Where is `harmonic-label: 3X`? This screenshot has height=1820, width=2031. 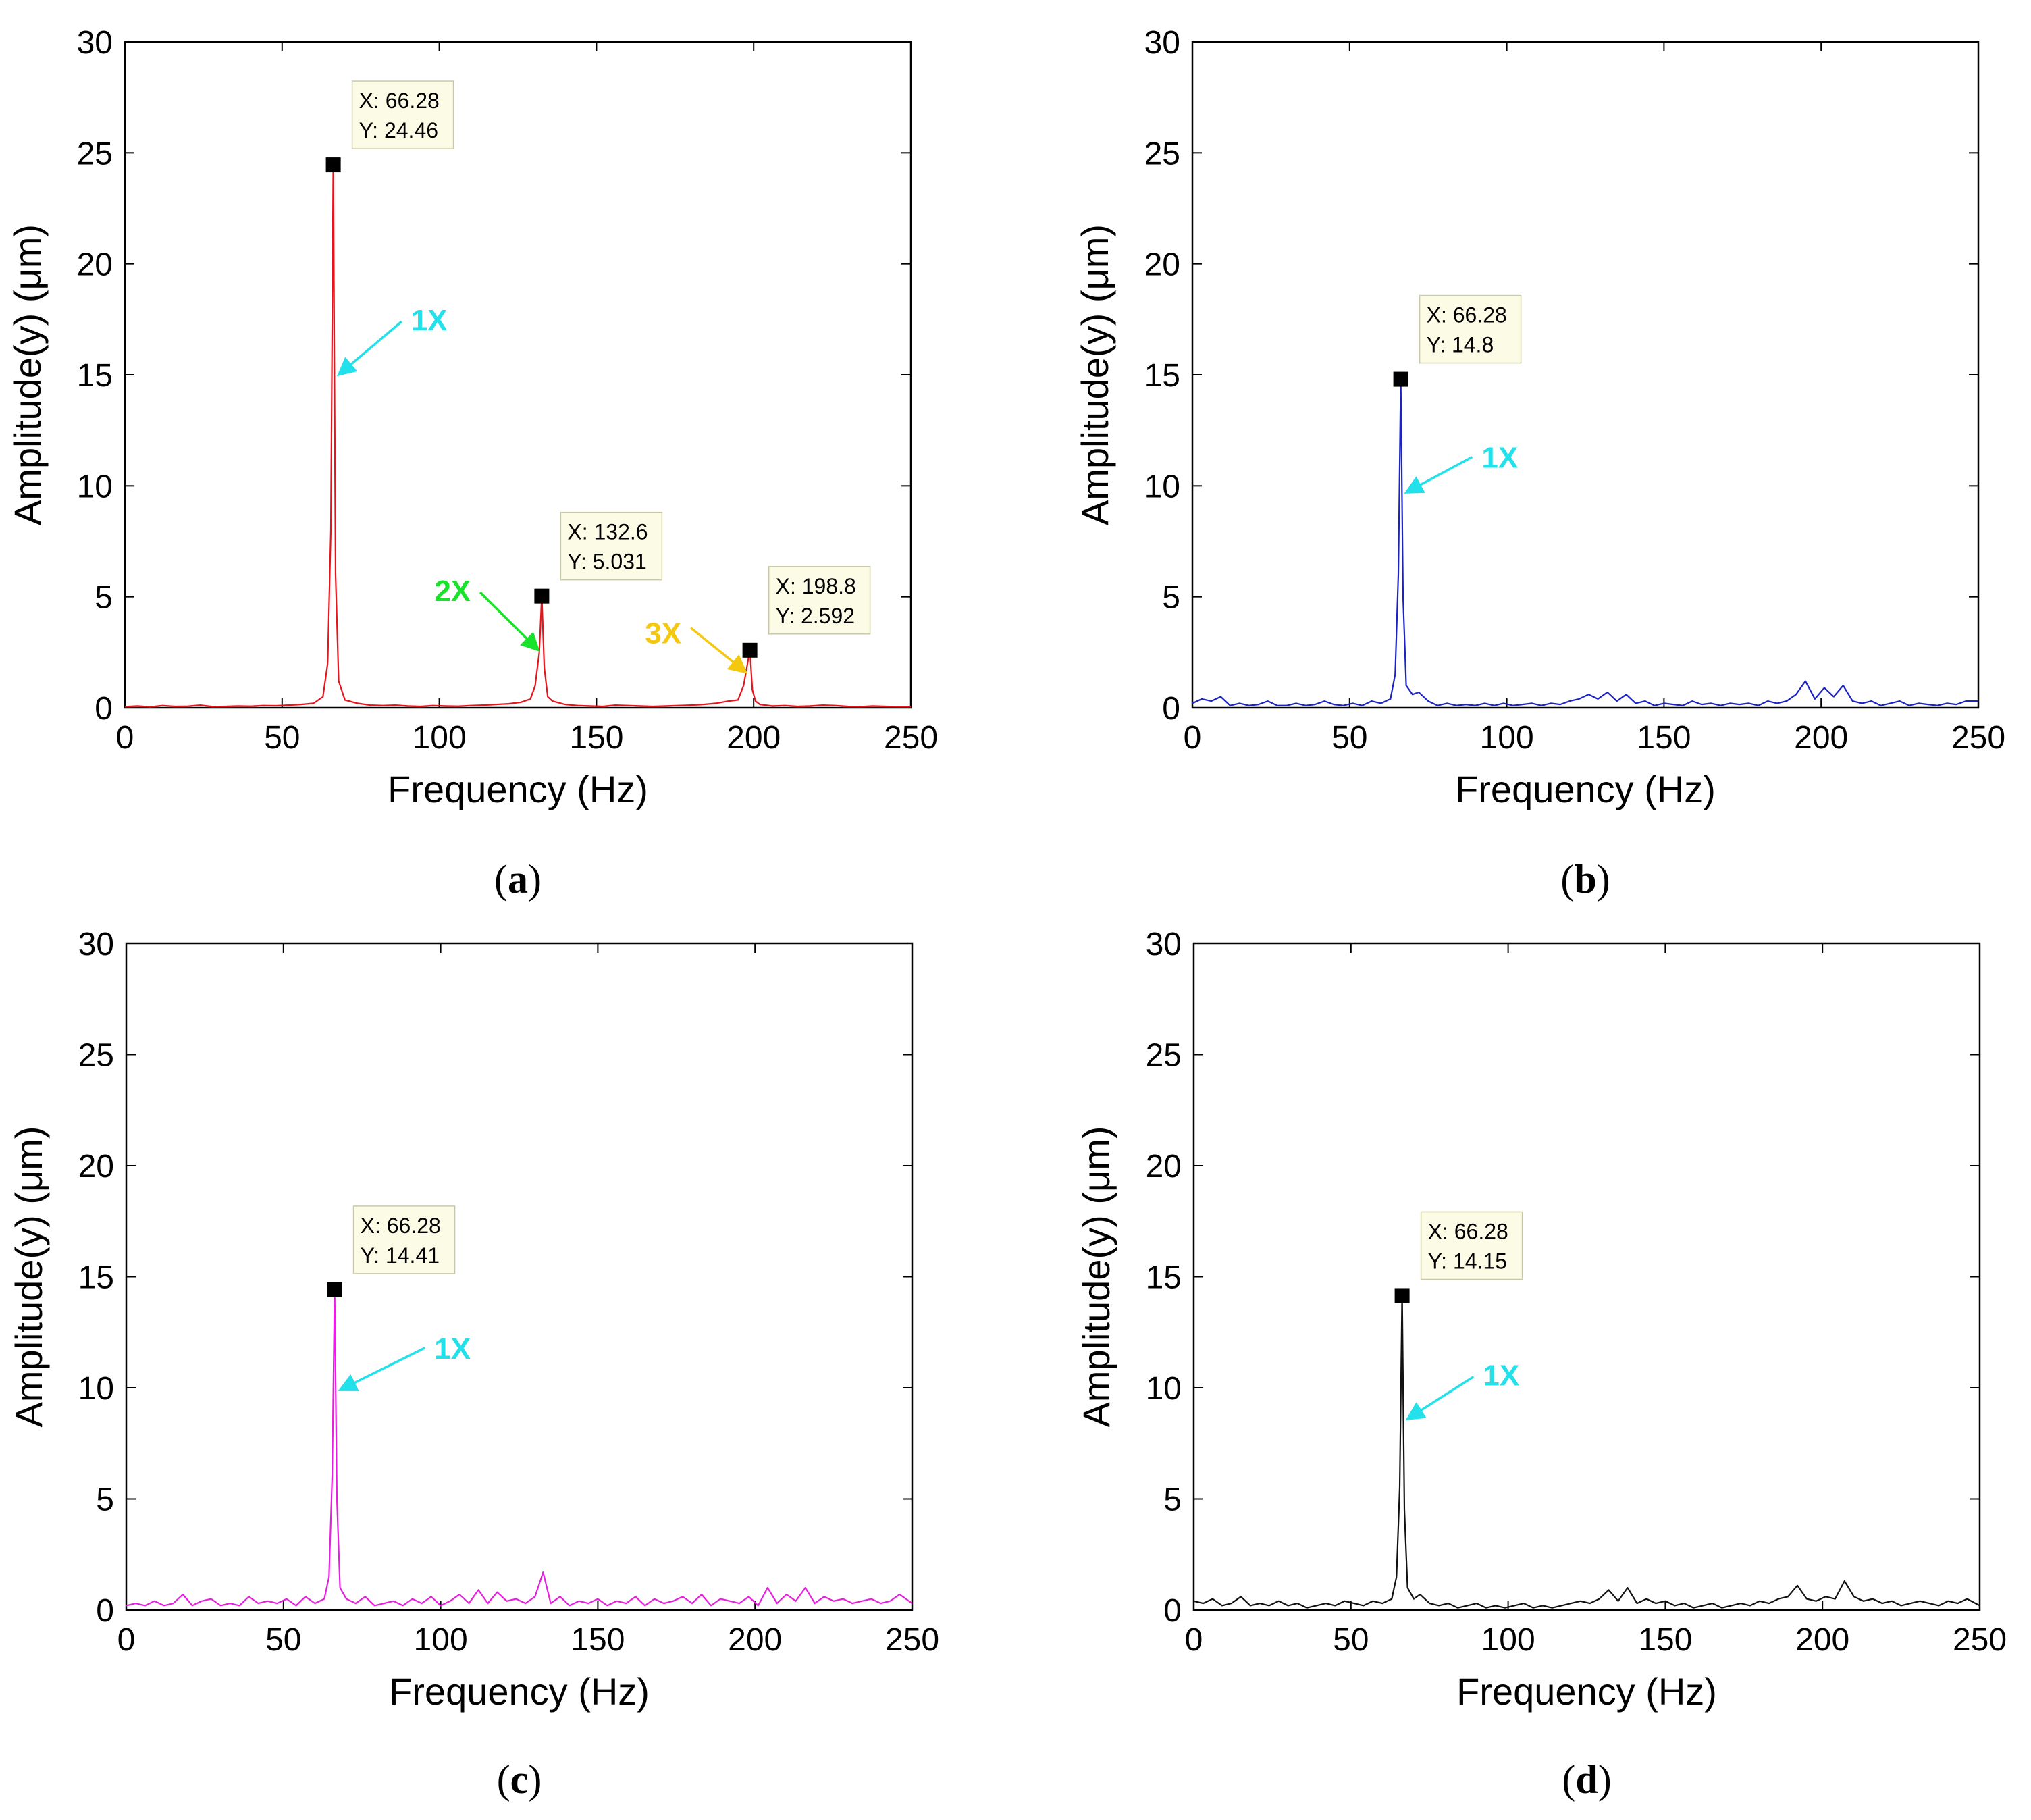 harmonic-label: 3X is located at coordinates (663, 633).